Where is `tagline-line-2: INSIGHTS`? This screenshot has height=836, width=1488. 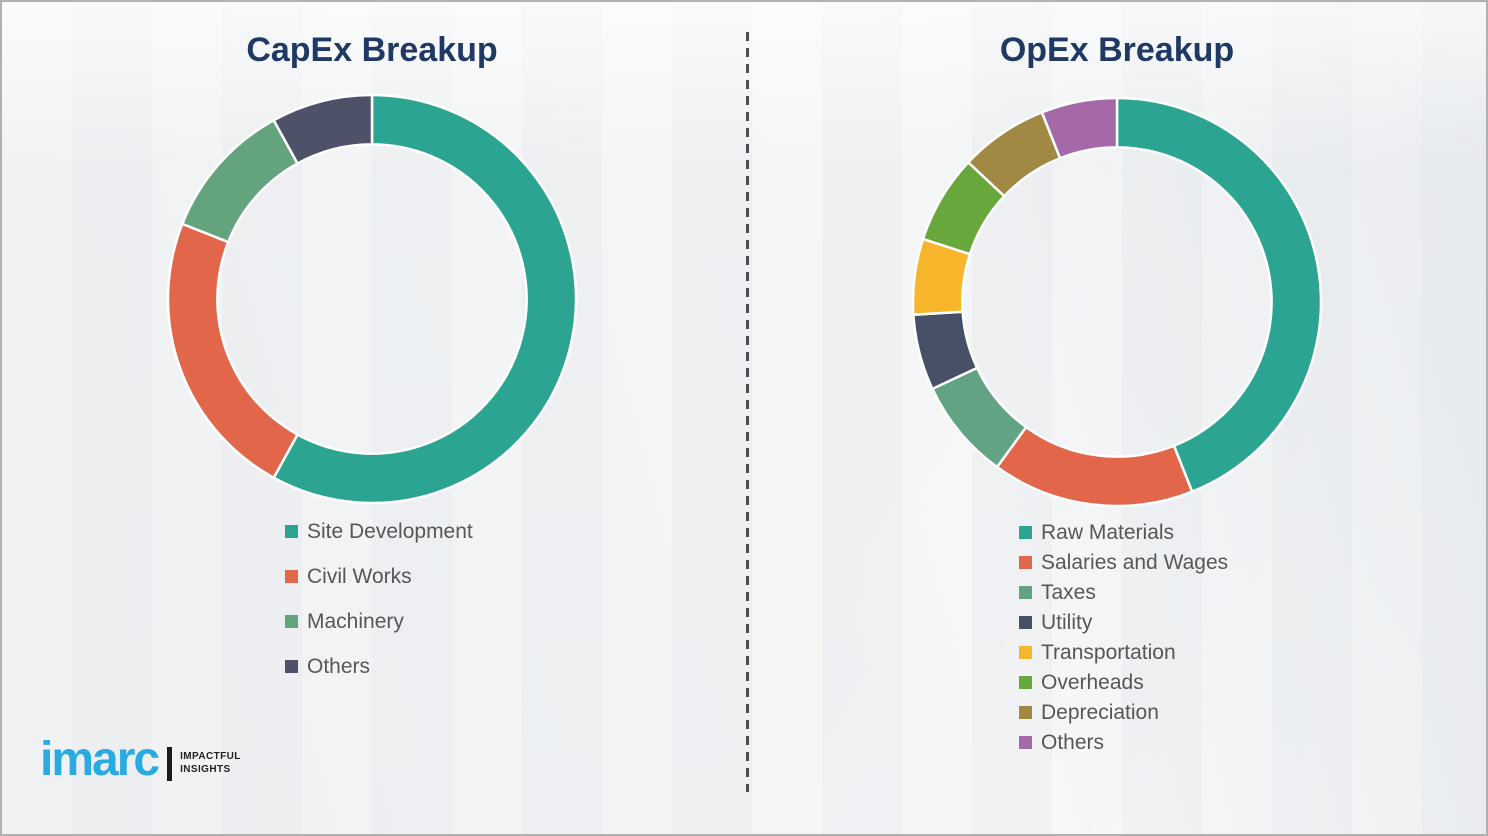
tagline-line-2: INSIGHTS is located at coordinates (205, 769).